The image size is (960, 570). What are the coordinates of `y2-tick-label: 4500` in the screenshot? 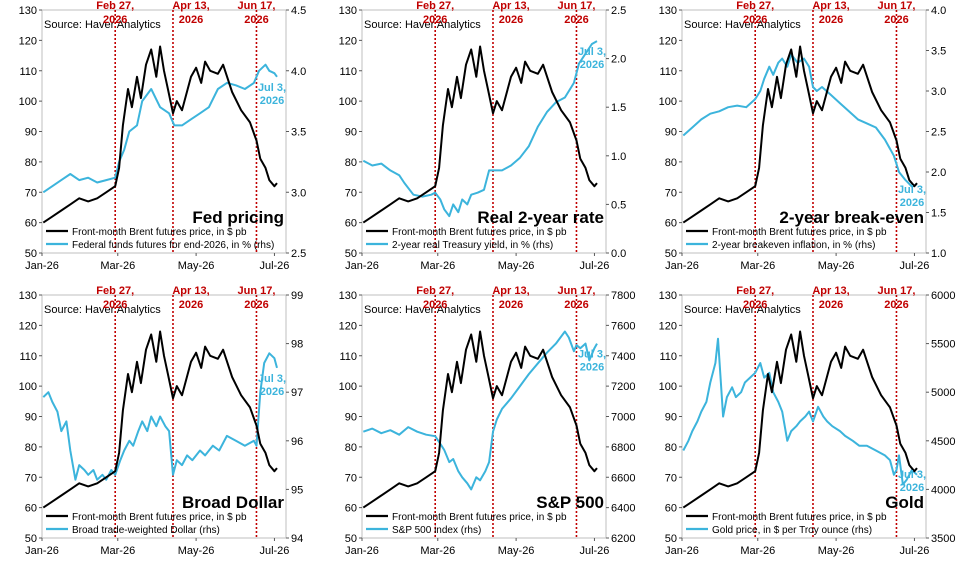 It's located at (943, 442).